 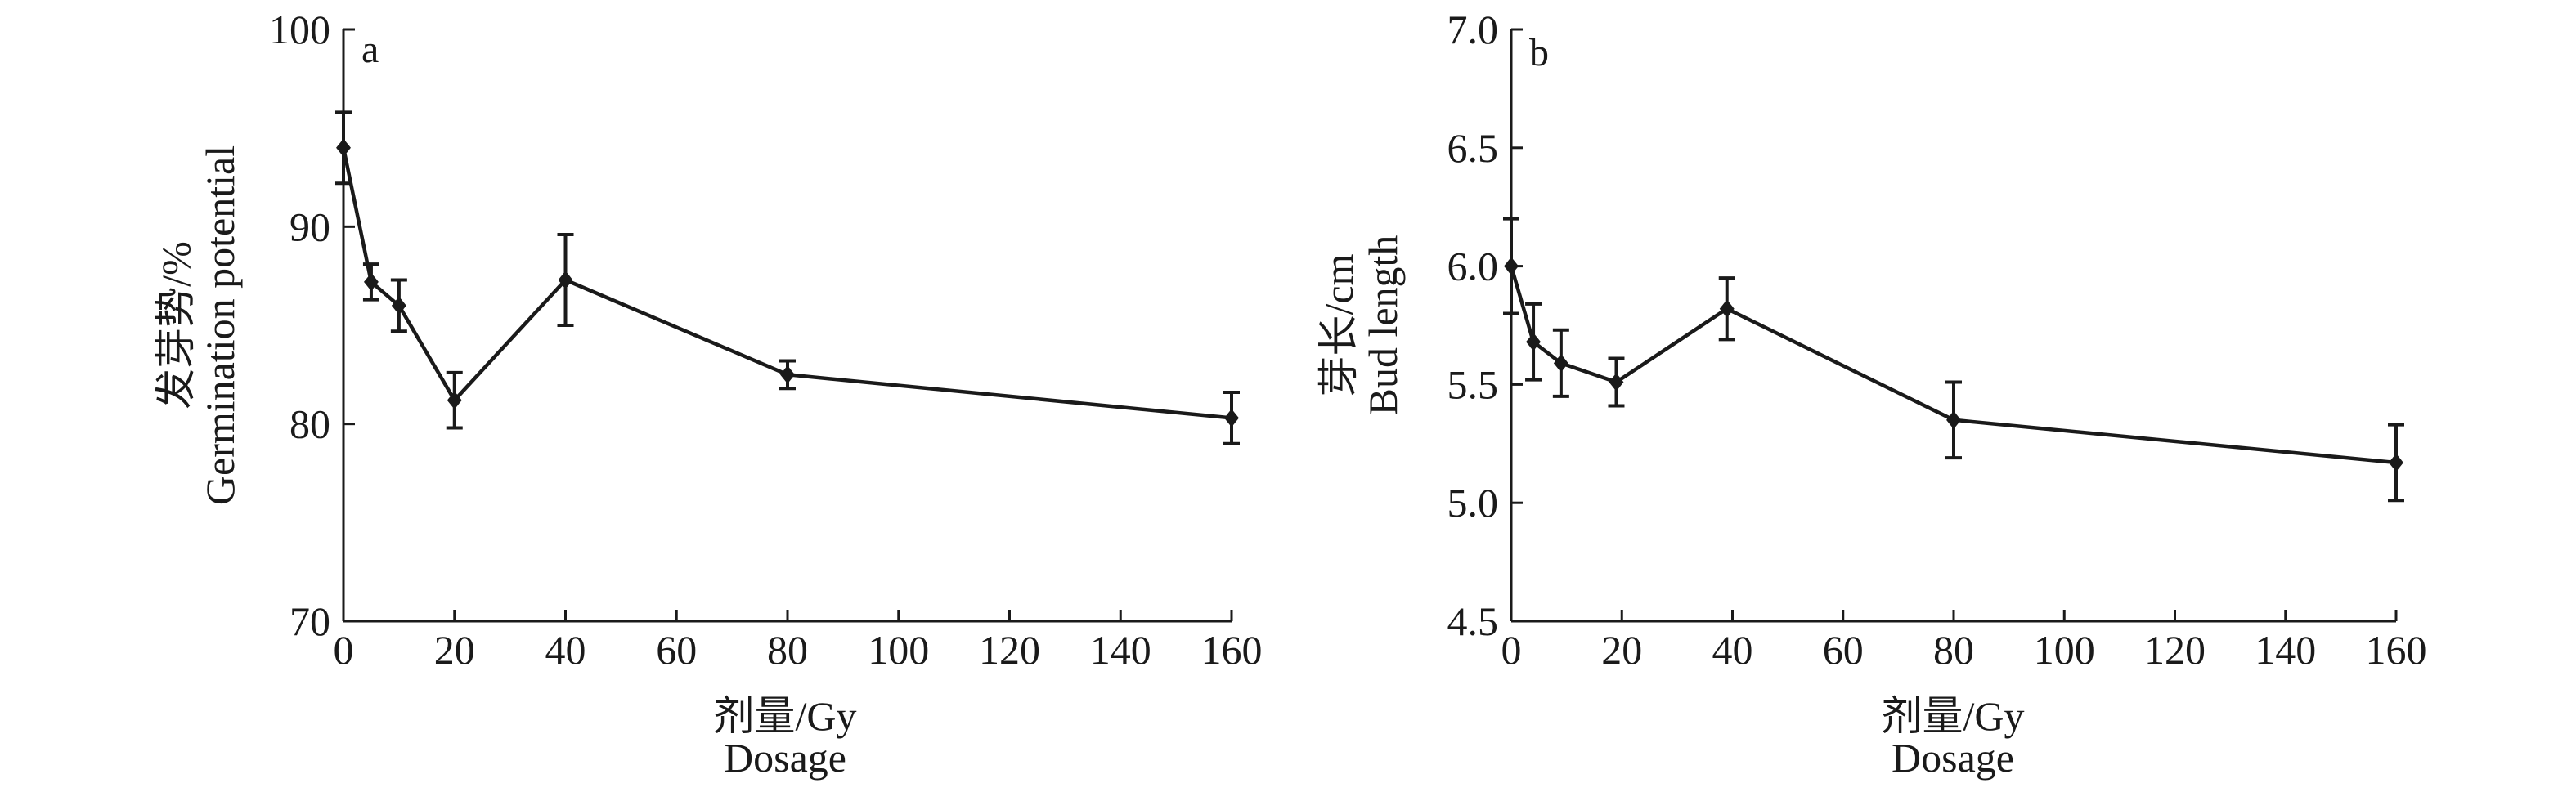 I want to click on panel-a-y-tick-label: 100, so click(x=299, y=29).